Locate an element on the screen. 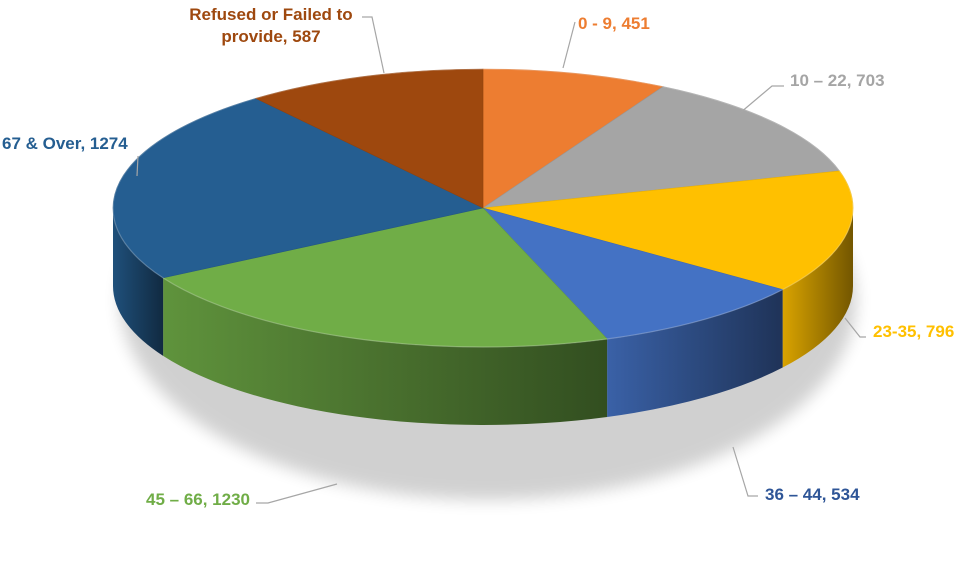 The image size is (966, 575). data-label-0-9: 0 - 9, 451 is located at coordinates (614, 23).